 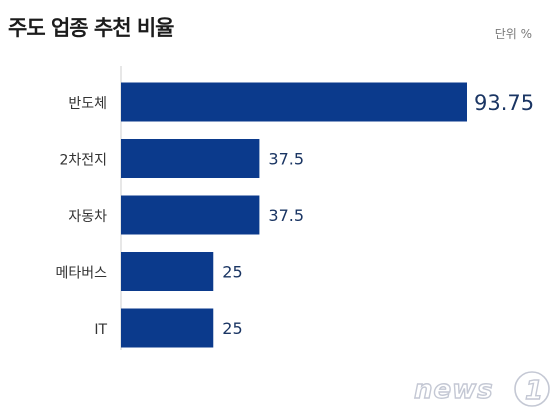 What do you see at coordinates (504, 103) in the screenshot?
I see `data-label: 93.75` at bounding box center [504, 103].